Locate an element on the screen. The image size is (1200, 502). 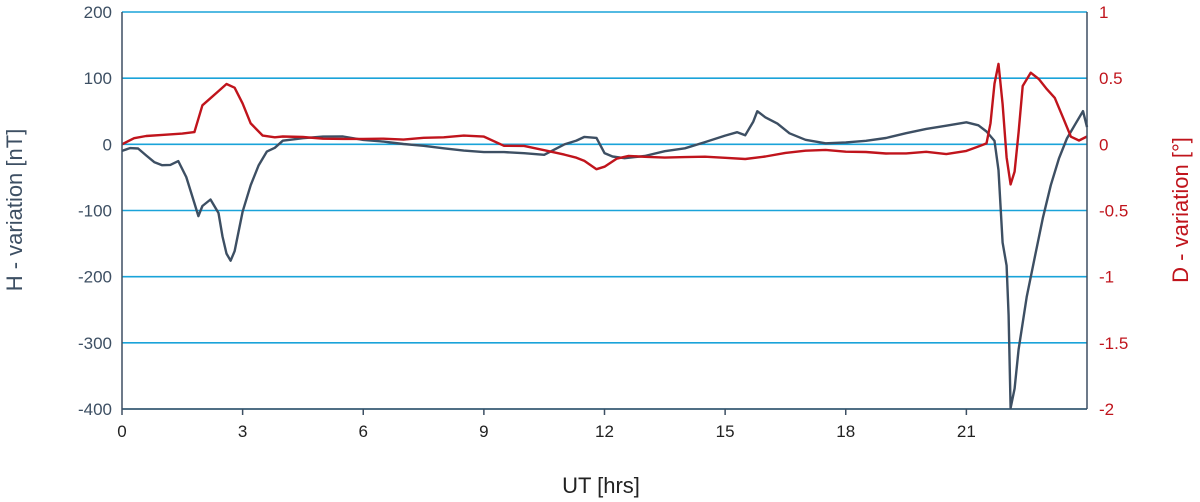
y-tick-label-left: -300 is located at coordinates (95, 343).